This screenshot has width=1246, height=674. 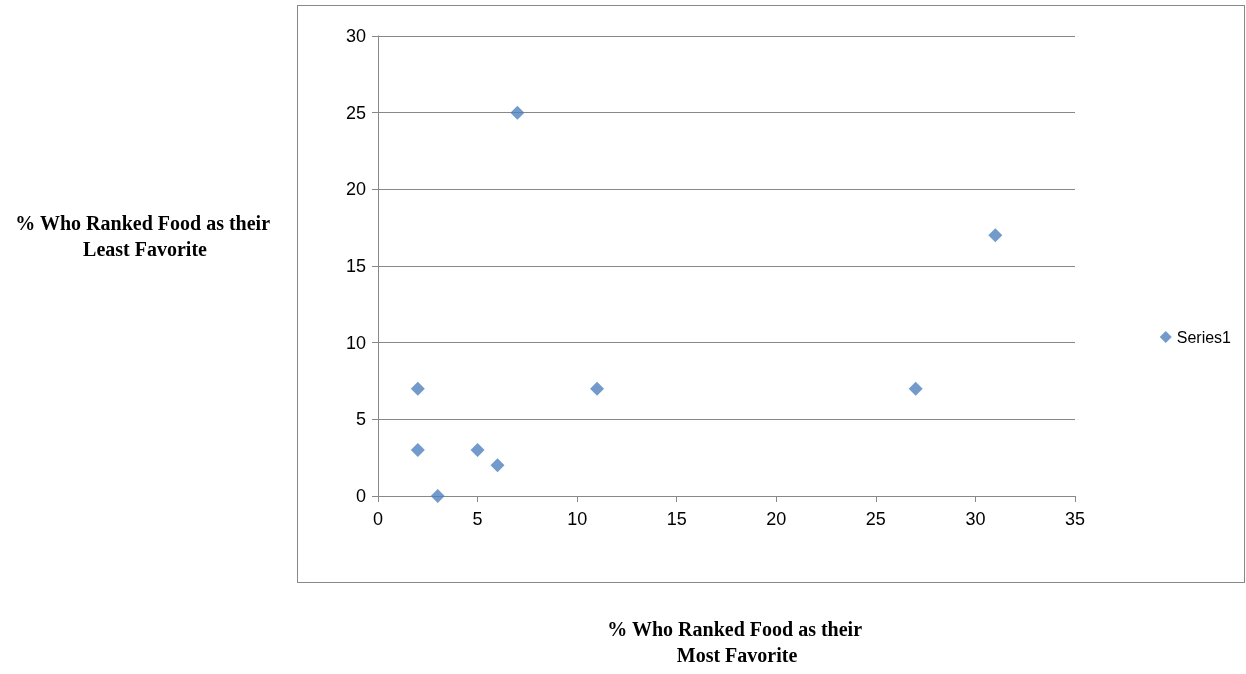 I want to click on y-tick-label: 10, so click(x=355, y=342).